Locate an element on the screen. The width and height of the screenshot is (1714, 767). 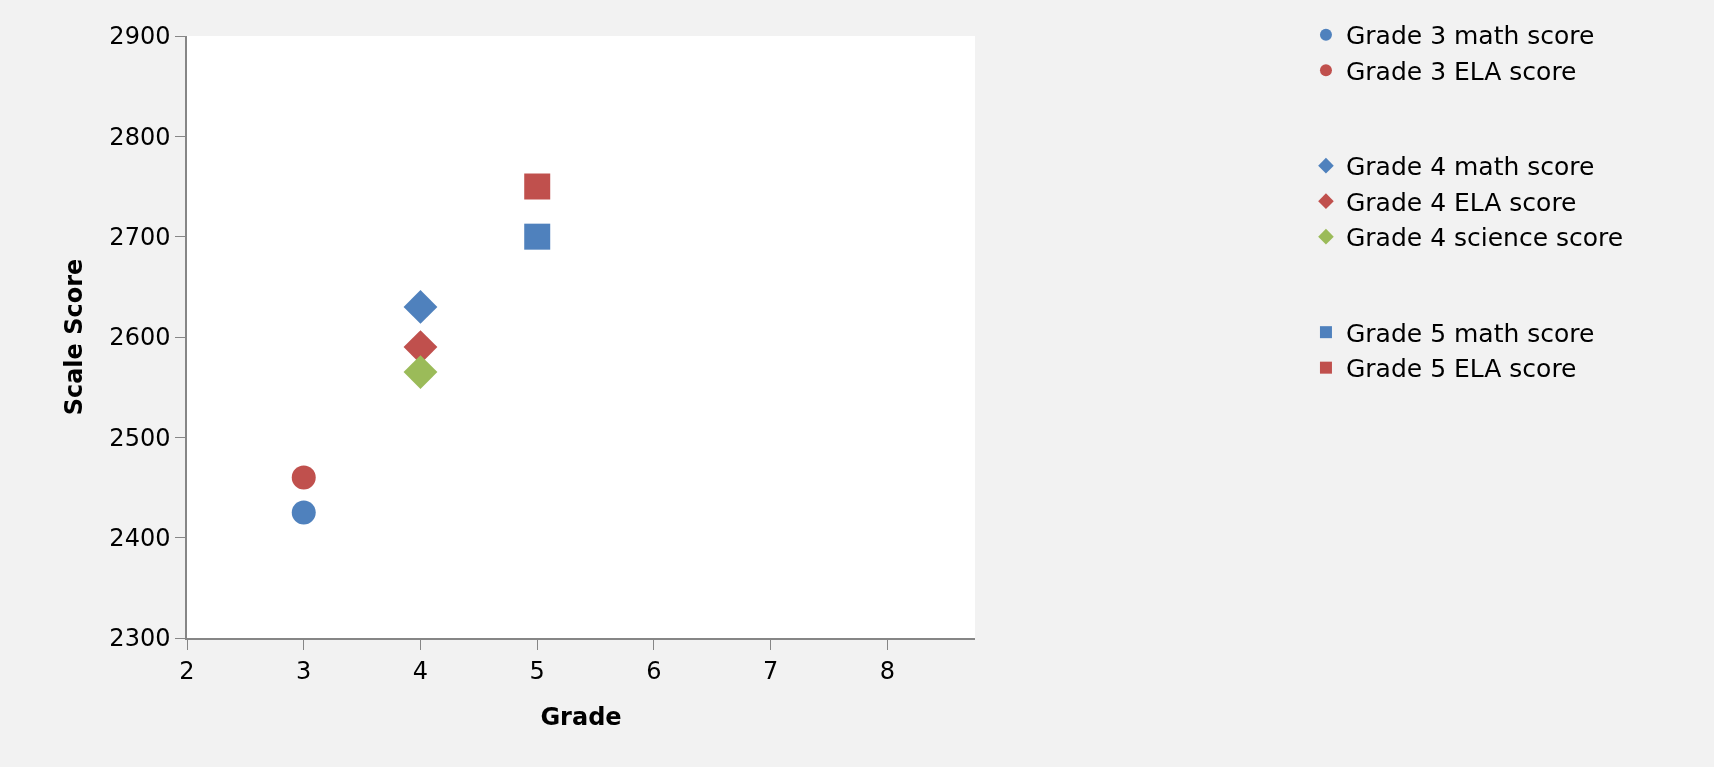
x-tick-label: 7 is located at coordinates (771, 670).